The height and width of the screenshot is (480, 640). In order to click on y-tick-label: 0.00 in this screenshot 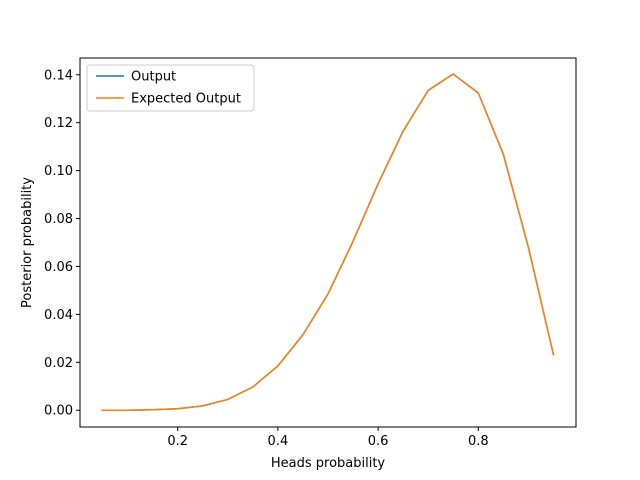, I will do `click(58, 411)`.